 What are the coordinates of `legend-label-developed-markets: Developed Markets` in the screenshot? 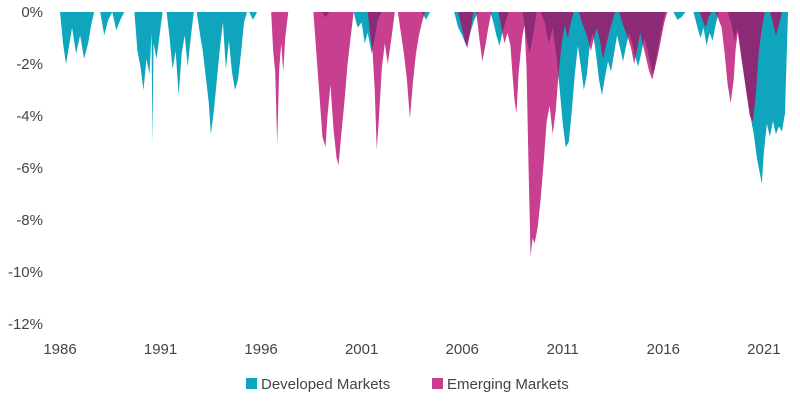 It's located at (325, 384).